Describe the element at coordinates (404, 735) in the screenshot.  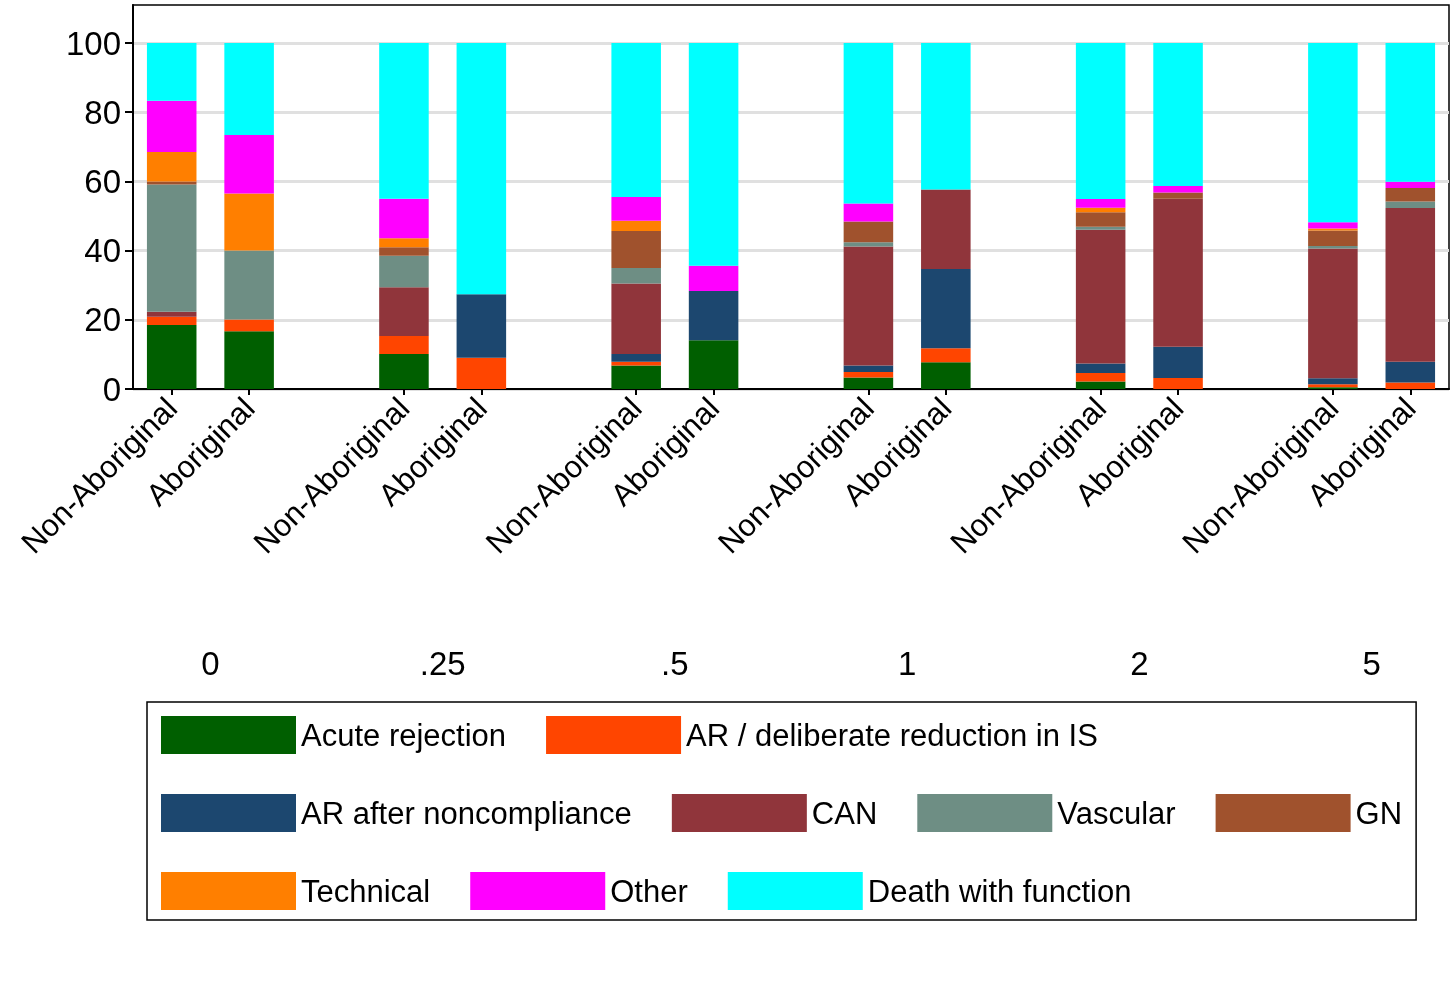
I see `legend-label: Acute rejection` at that location.